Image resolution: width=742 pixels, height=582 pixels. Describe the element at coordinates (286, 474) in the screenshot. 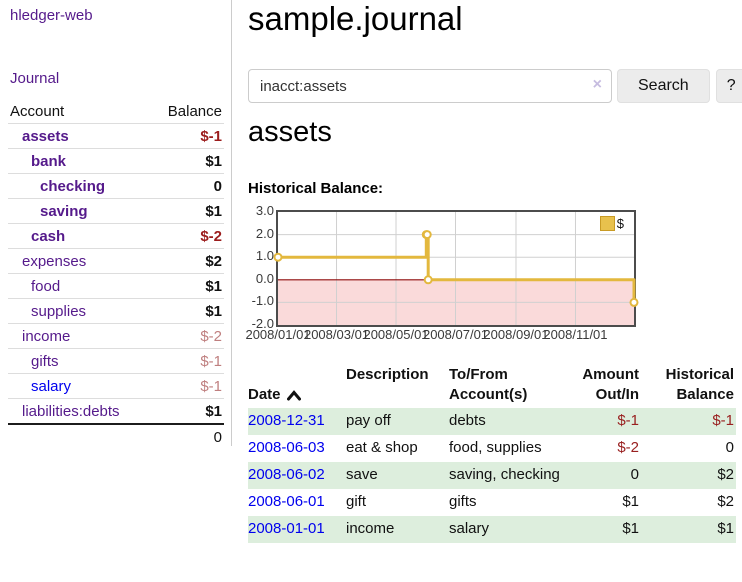

I see `transaction-date-link: 2008-06-02` at that location.